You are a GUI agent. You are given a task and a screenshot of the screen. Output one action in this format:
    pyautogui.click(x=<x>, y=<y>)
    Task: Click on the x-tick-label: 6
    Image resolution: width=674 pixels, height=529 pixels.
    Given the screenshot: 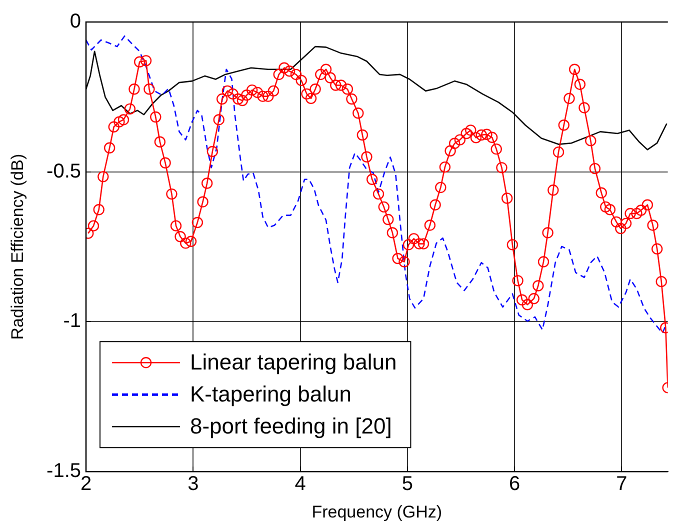 What is the action you would take?
    pyautogui.click(x=514, y=484)
    